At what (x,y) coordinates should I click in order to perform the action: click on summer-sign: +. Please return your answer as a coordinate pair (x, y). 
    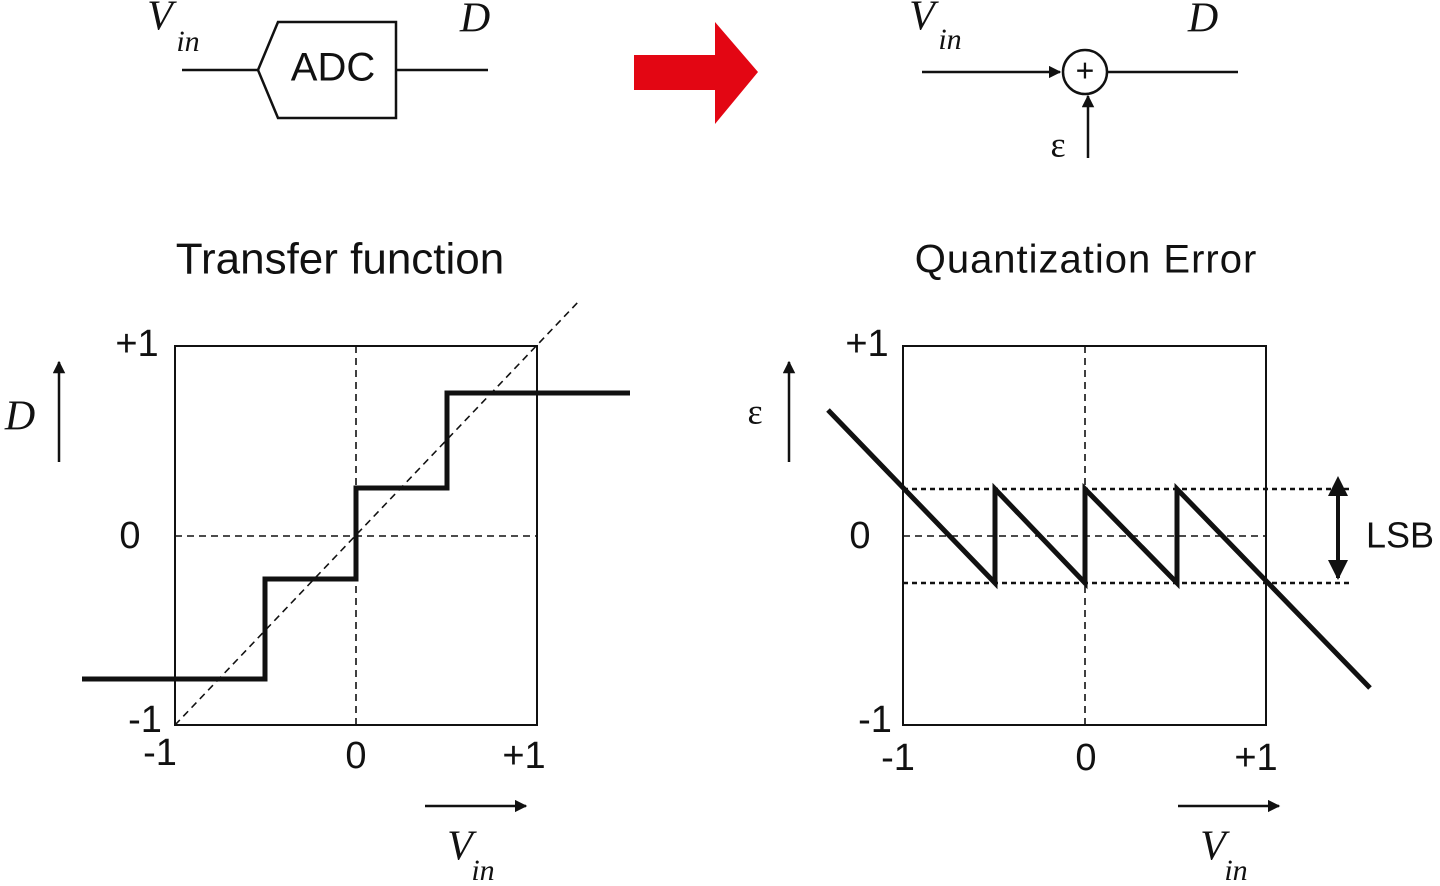
    Looking at the image, I should click on (1085, 70).